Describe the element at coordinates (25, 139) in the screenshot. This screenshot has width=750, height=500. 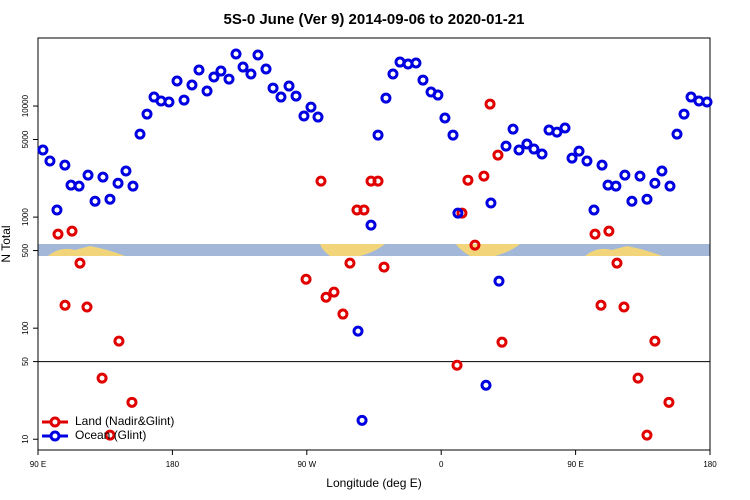
I see `y-tick-label: 5000` at that location.